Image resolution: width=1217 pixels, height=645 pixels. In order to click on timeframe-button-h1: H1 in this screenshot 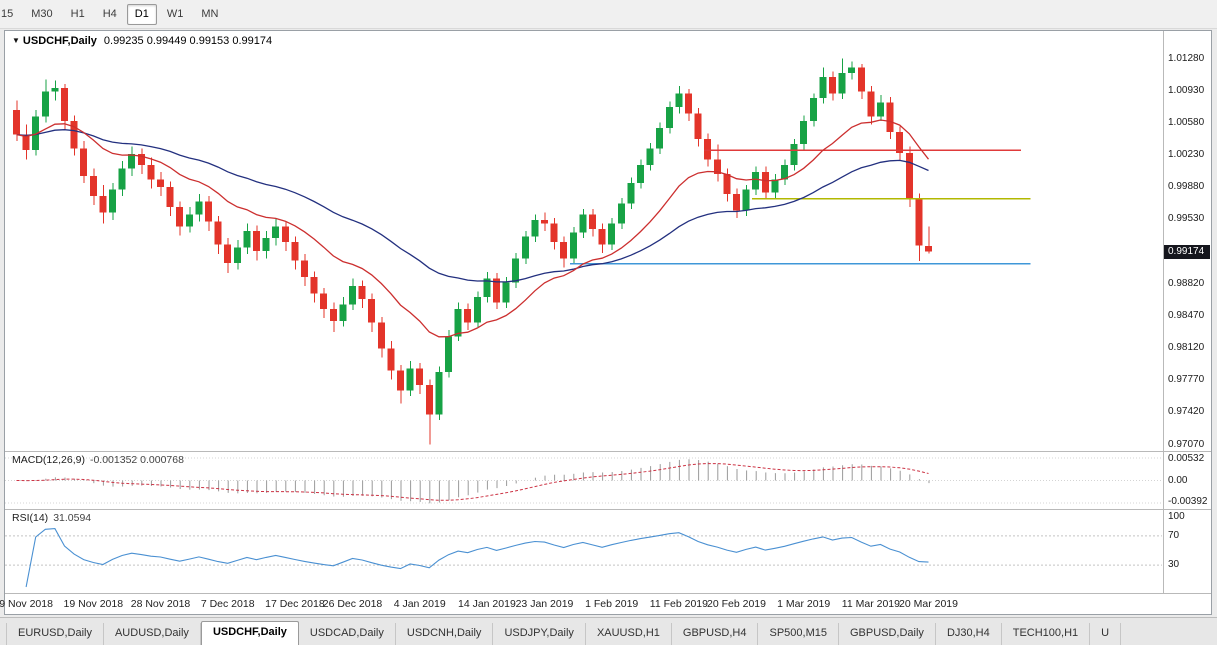, I will do `click(77, 13)`.